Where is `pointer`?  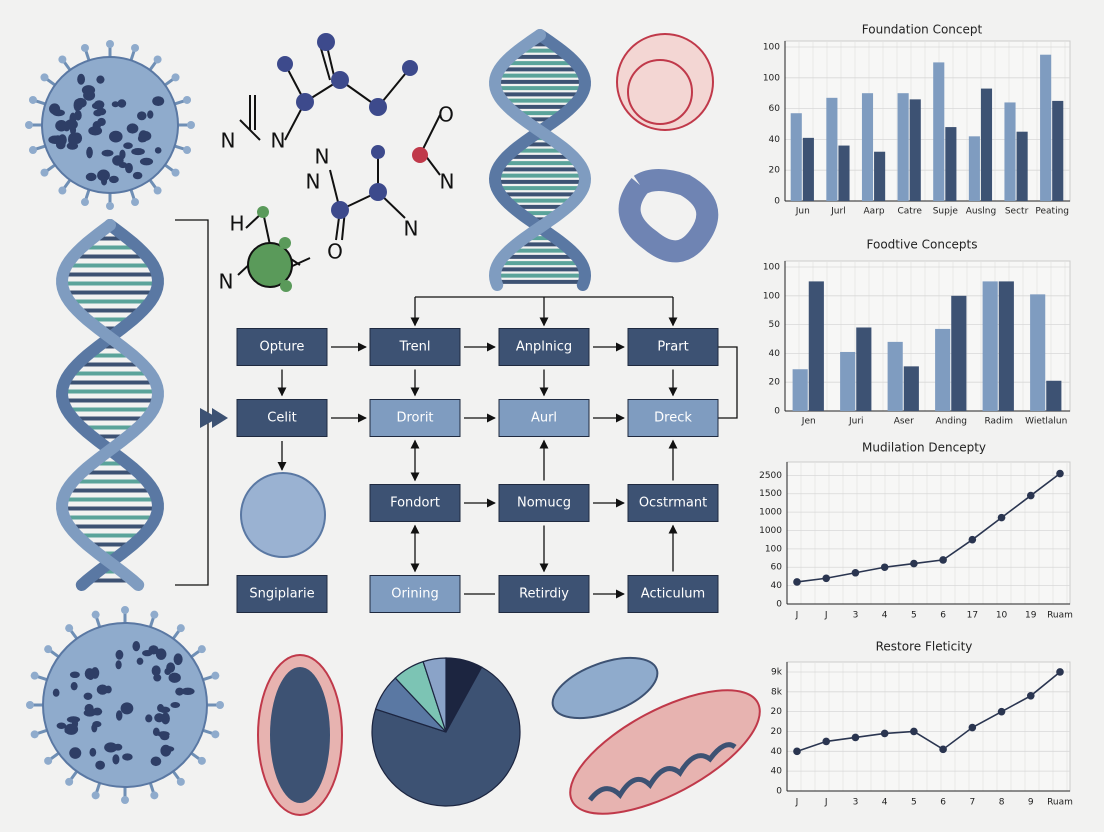 pointer is located at coordinates (220, 418).